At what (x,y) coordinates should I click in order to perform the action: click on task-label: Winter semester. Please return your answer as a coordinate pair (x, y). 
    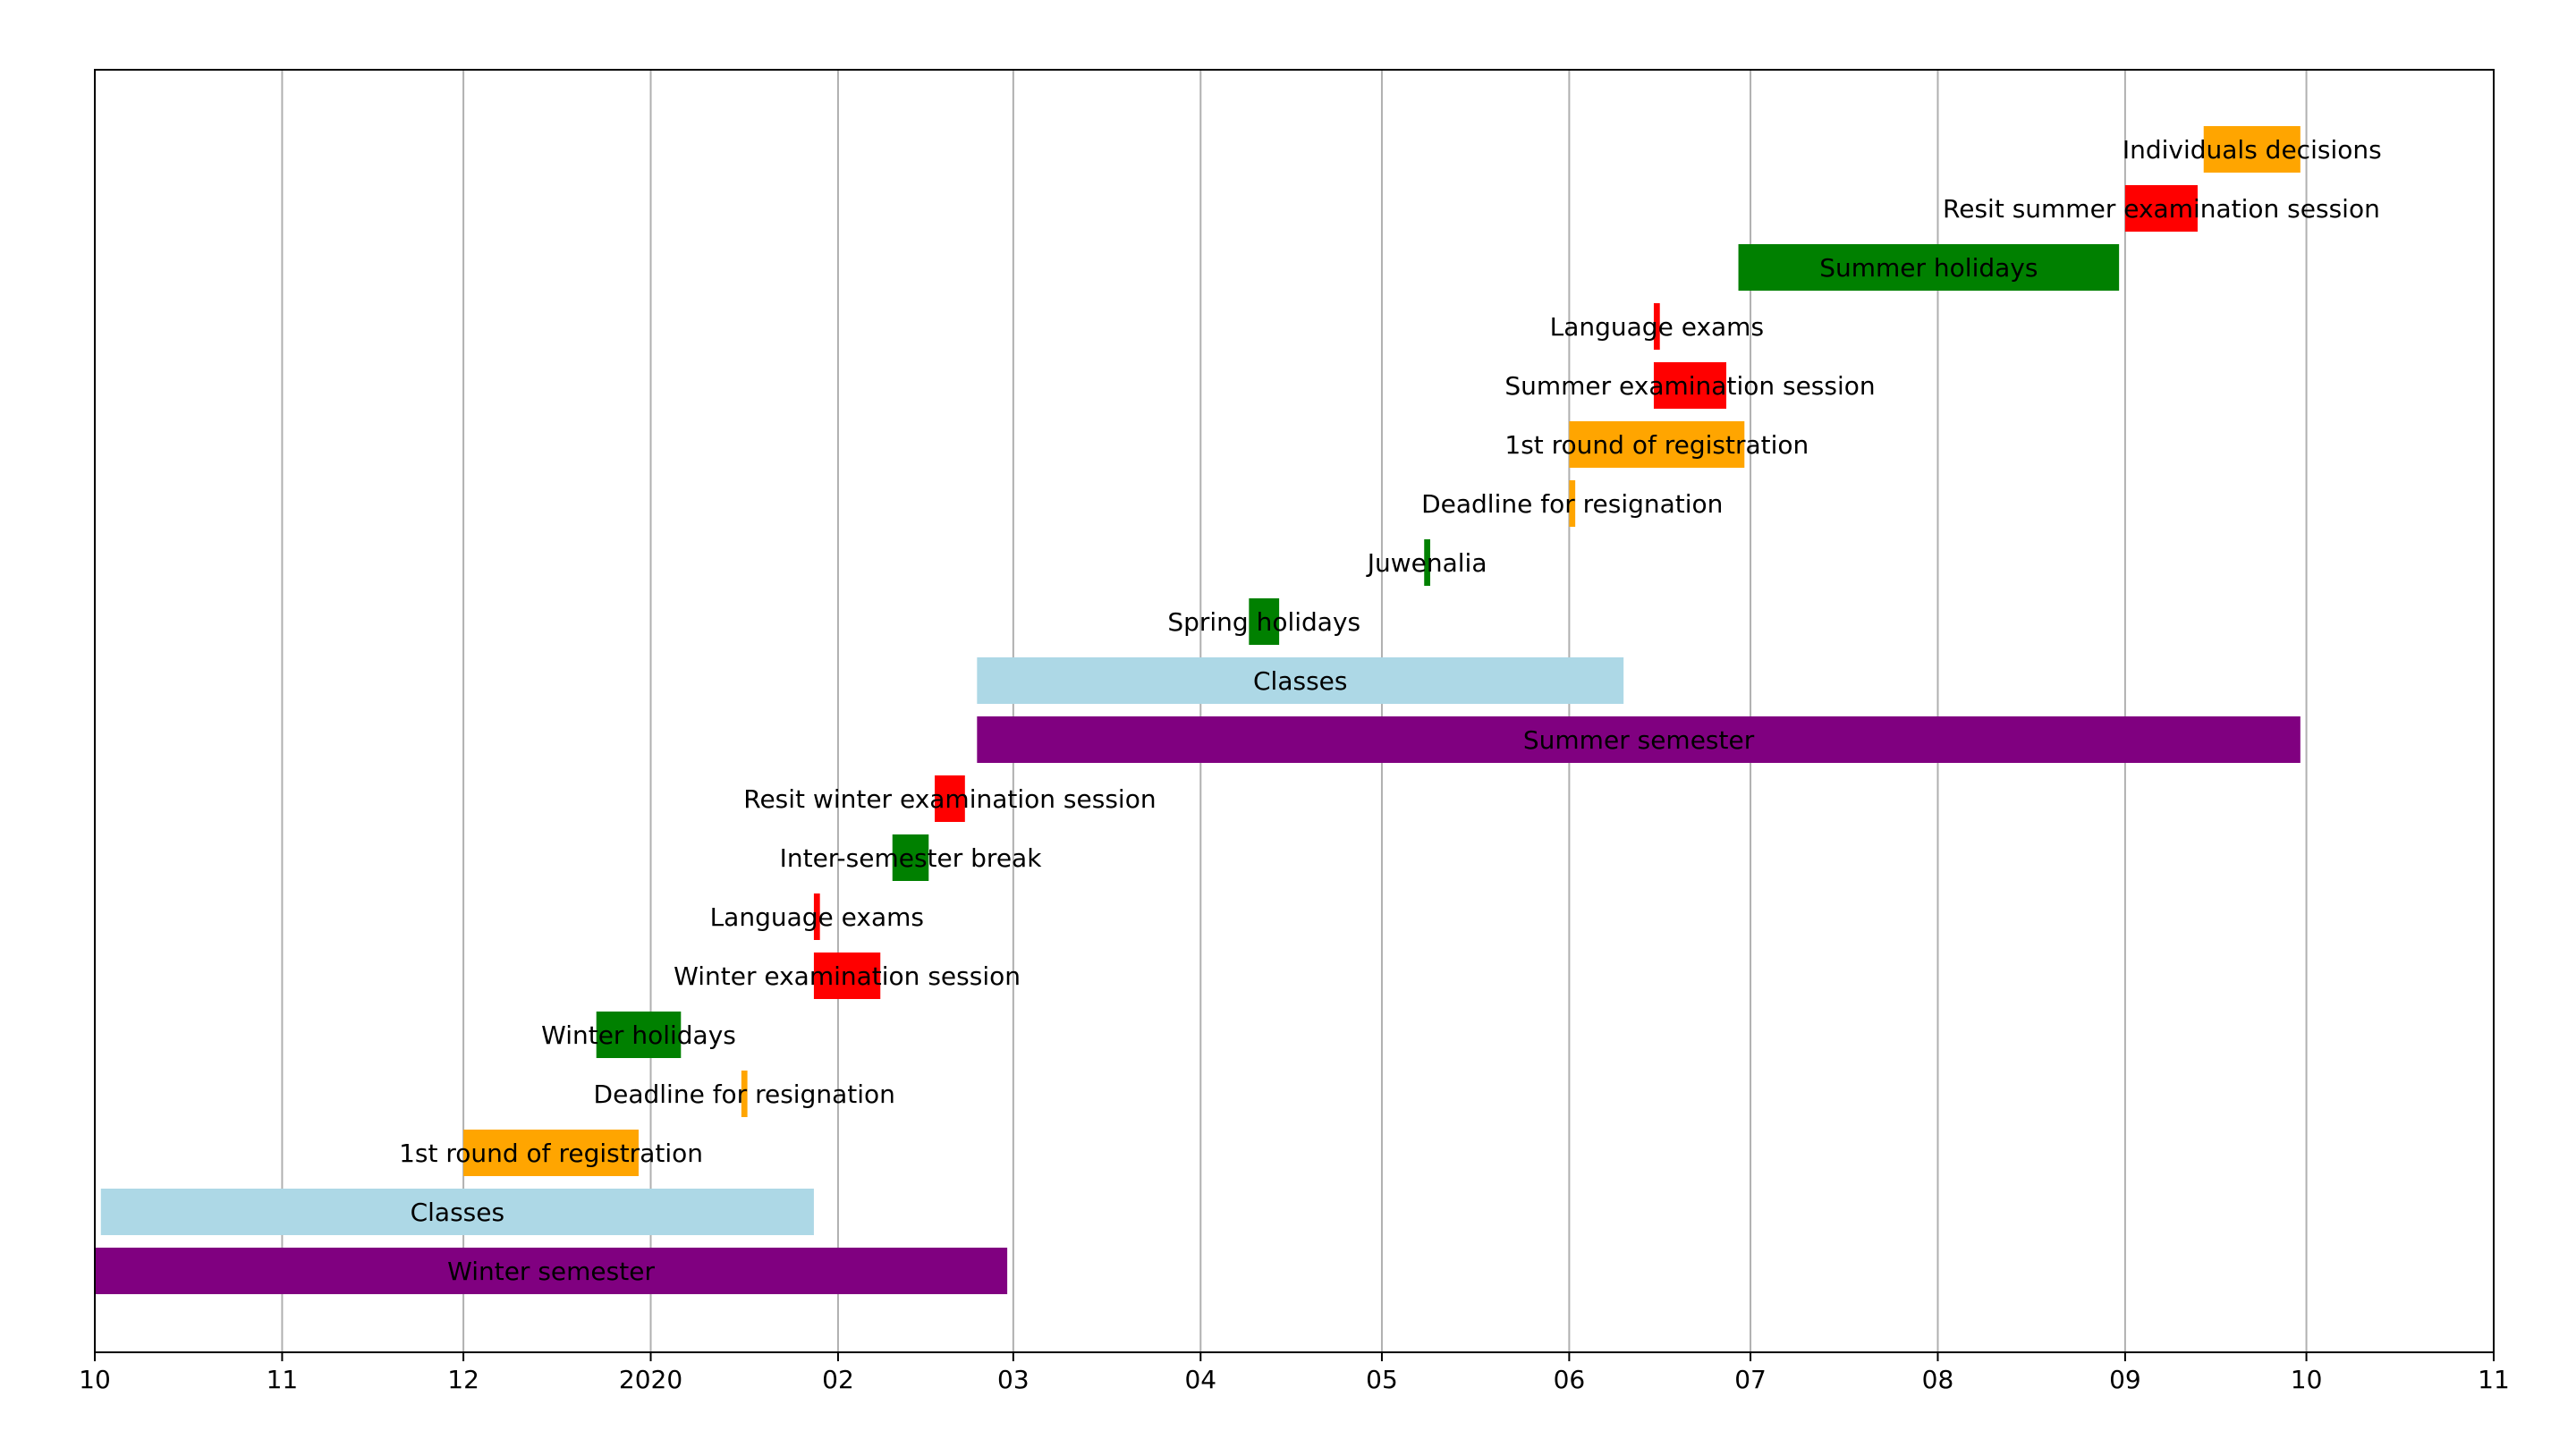
    Looking at the image, I should click on (551, 1271).